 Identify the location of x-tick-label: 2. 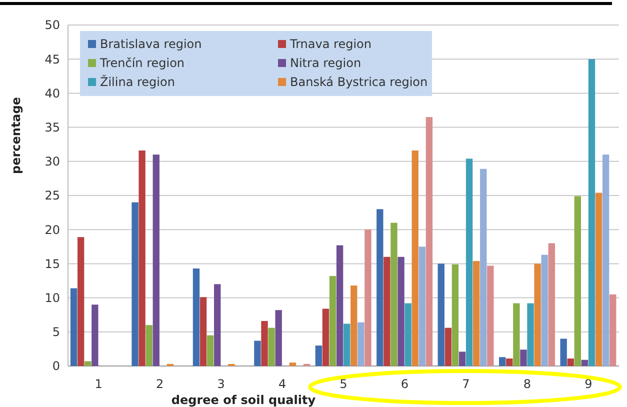
(160, 384).